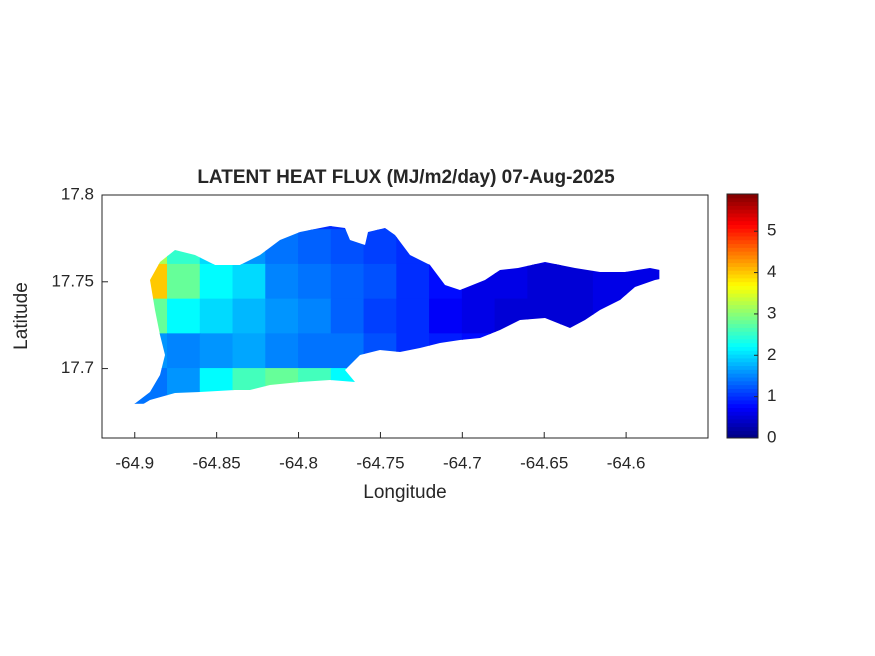 This screenshot has width=875, height=656. I want to click on x-tick-label: -64.6, so click(626, 462).